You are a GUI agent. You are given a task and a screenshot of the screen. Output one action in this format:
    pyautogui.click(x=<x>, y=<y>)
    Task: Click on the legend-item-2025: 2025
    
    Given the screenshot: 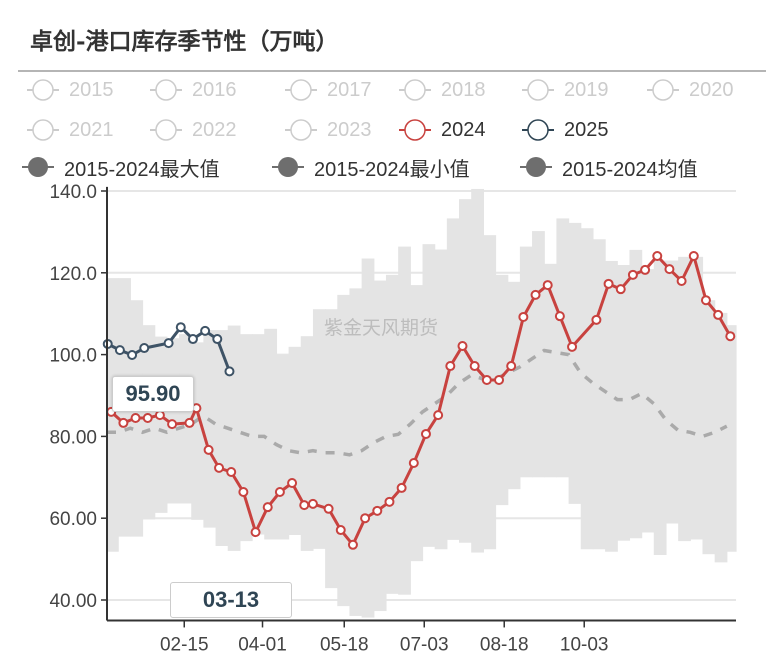 What is the action you would take?
    pyautogui.click(x=564, y=130)
    